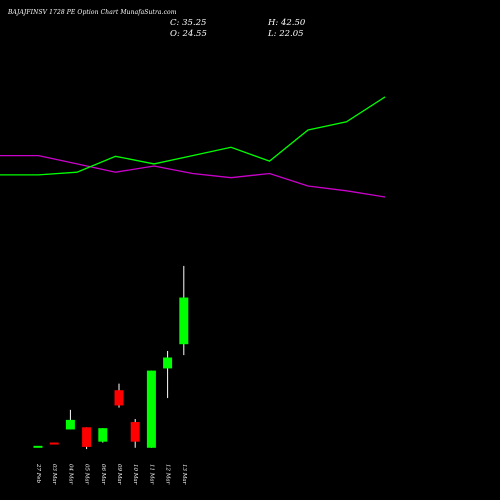 The image size is (500, 500). I want to click on date-label: 12 Mar, so click(168, 474).